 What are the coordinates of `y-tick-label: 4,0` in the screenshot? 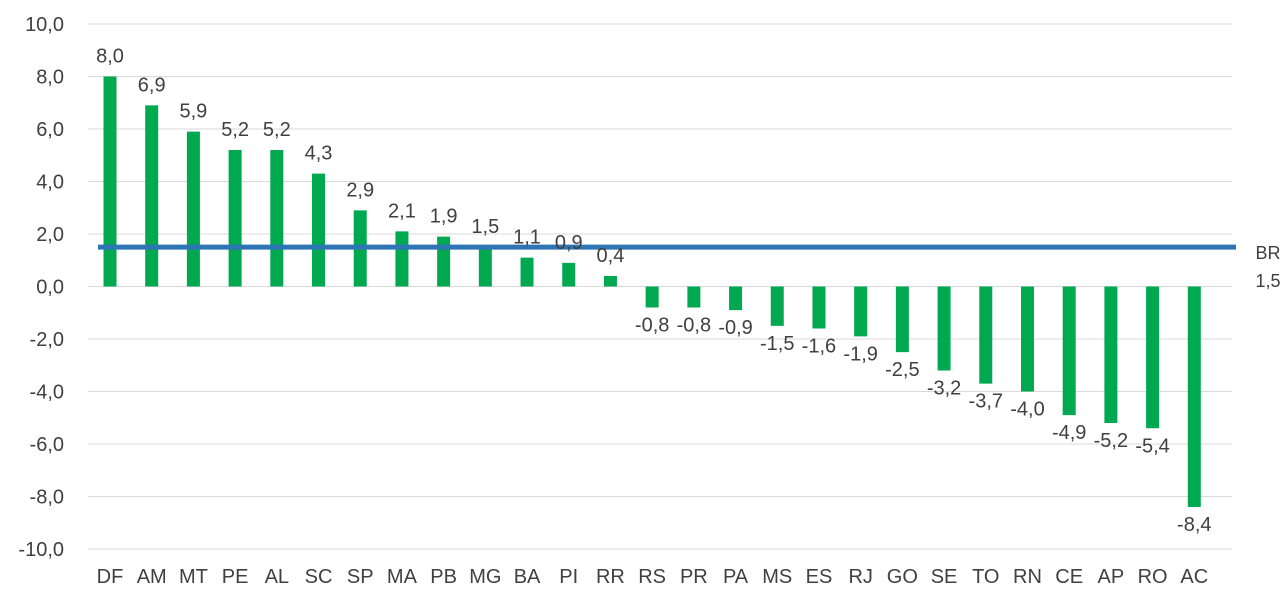 It's located at (50, 183).